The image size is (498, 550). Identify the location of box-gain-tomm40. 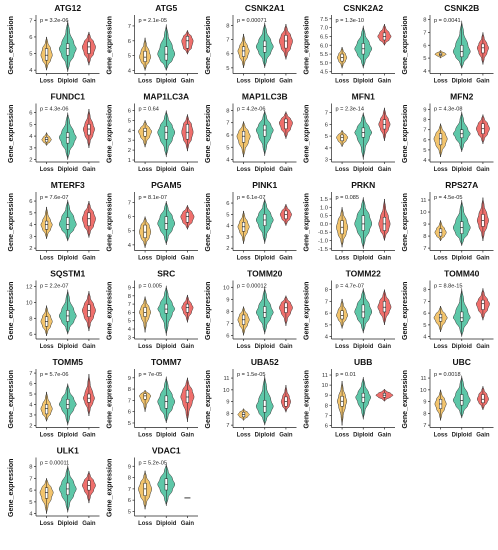
(483, 304).